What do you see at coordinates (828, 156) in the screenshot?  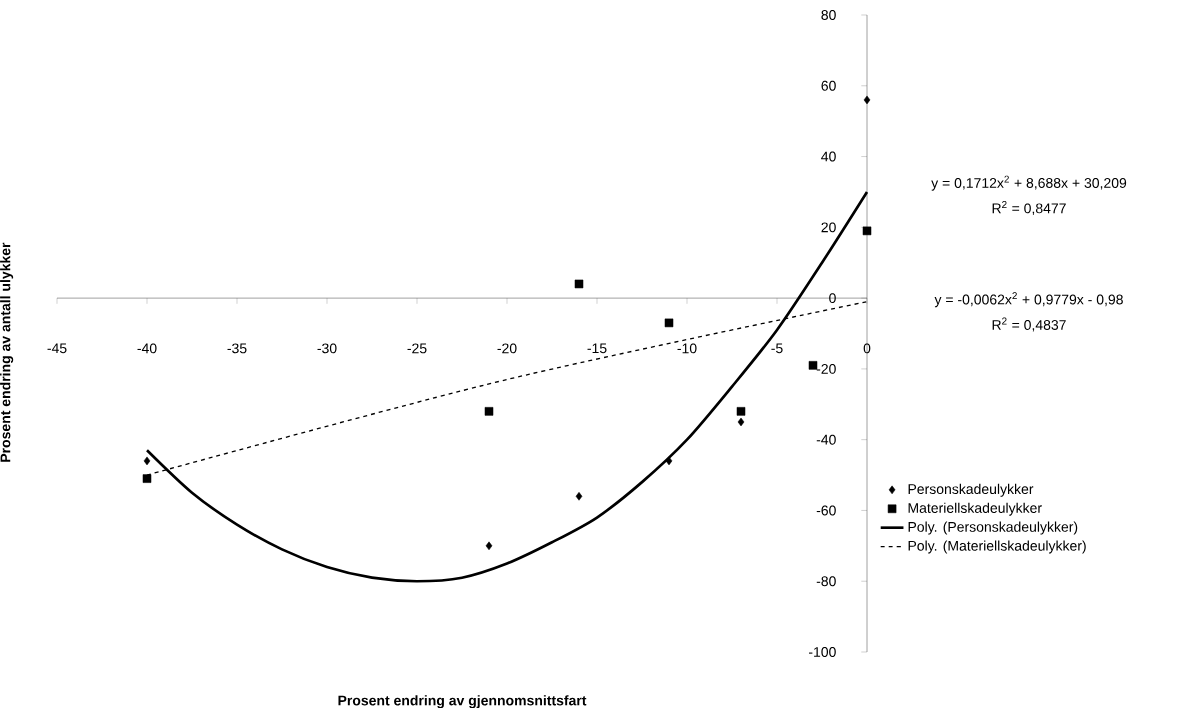 I see `y-tick-label: 40` at bounding box center [828, 156].